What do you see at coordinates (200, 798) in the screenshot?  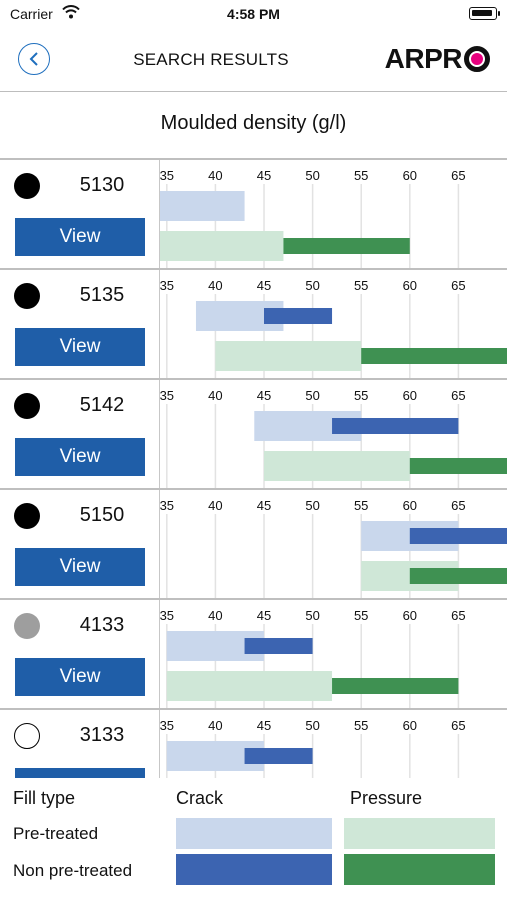 I see `legend-crack-heading: Crack` at bounding box center [200, 798].